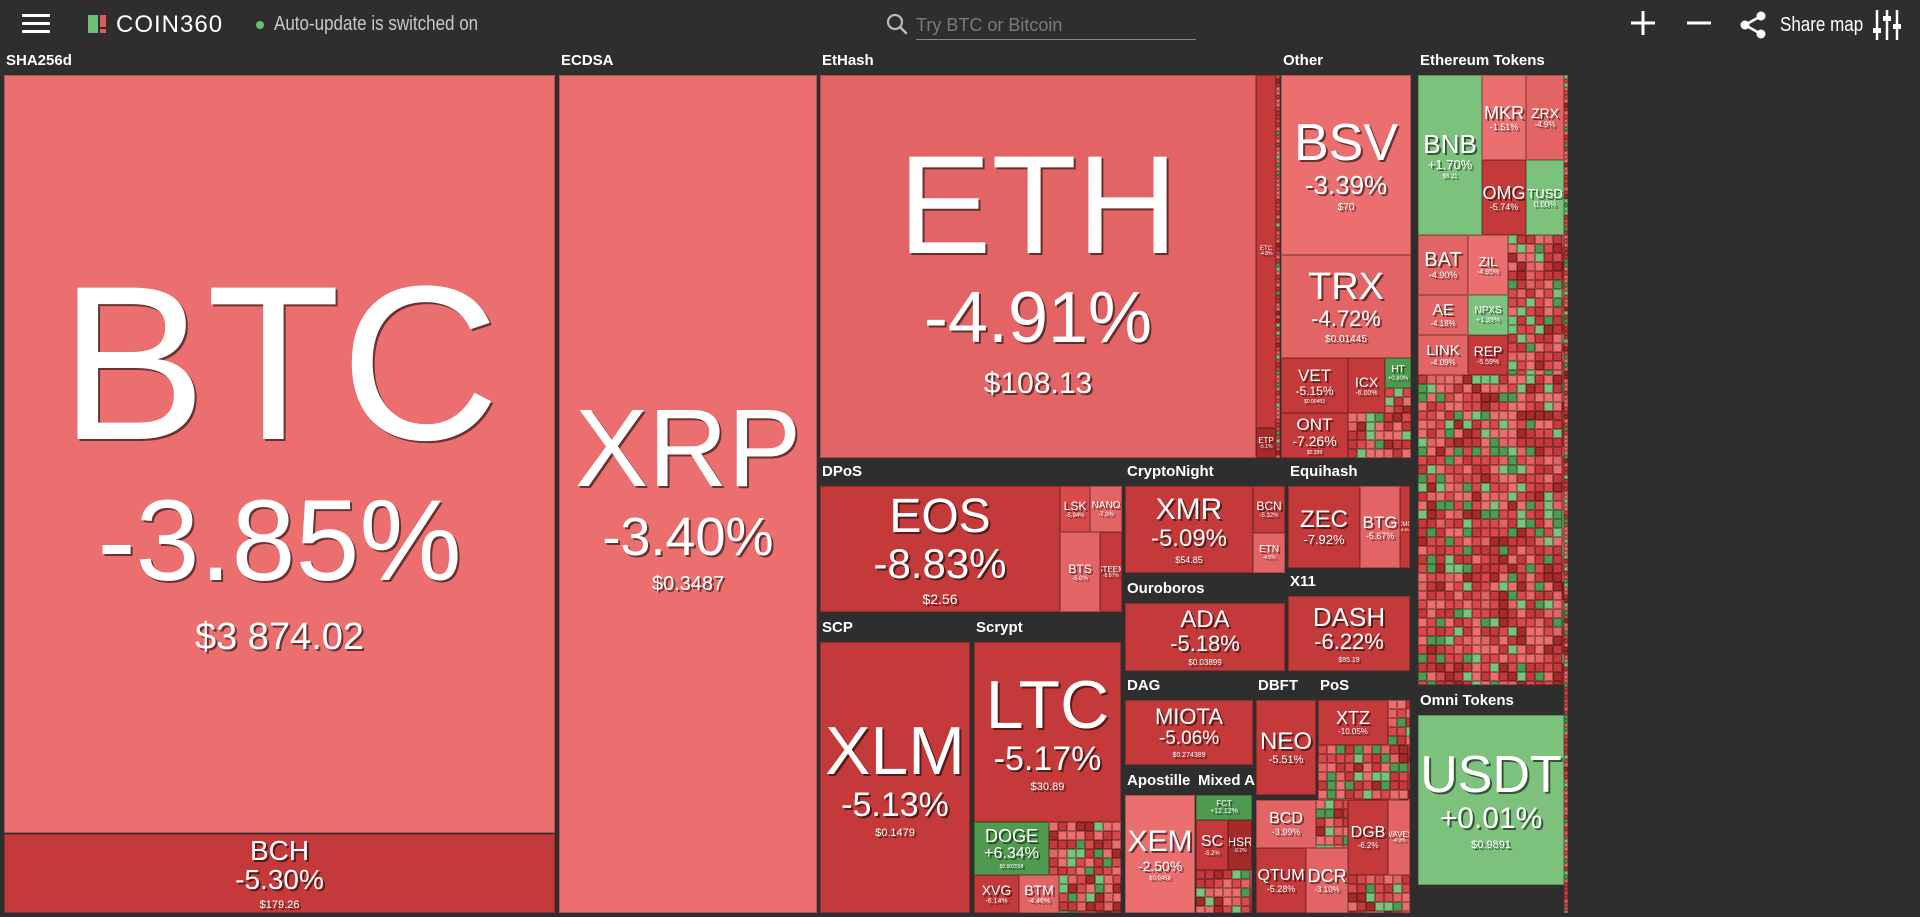 The height and width of the screenshot is (917, 1920). Describe the element at coordinates (1753, 25) in the screenshot. I see `share-icon` at that location.